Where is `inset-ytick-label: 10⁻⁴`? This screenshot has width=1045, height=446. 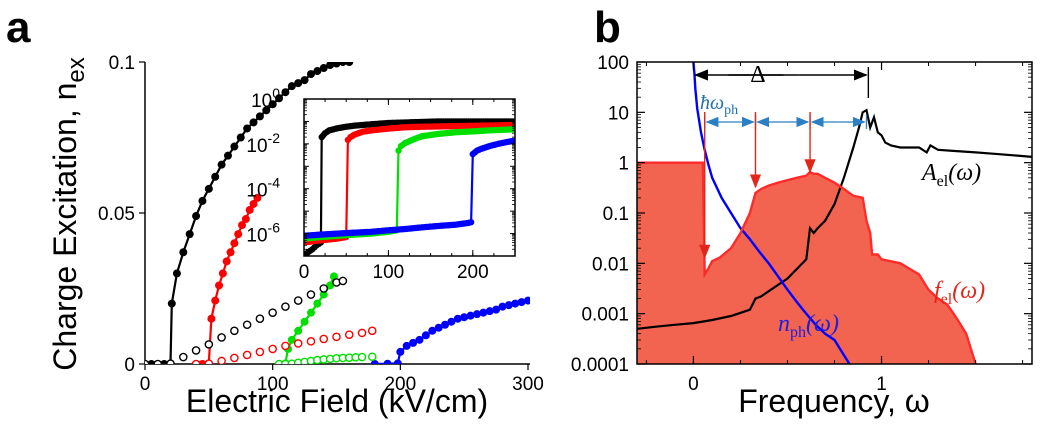 inset-ytick-label: 10⁻⁴ is located at coordinates (263, 188).